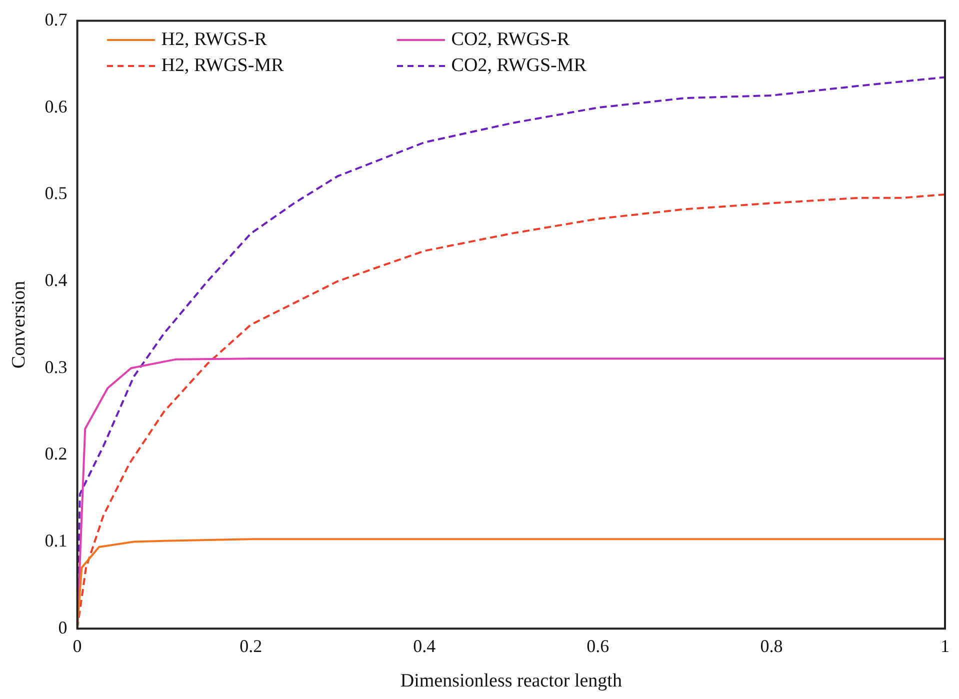 The image size is (959, 699). I want to click on y-axis-title: Conversion, so click(19, 324).